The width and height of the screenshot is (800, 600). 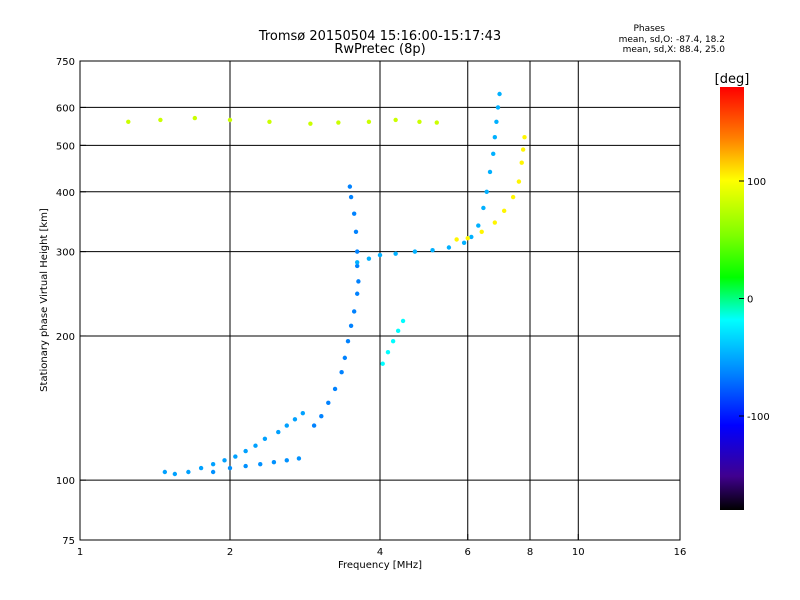 I want to click on y-axis-label: Stationary phase Virtual Height [km], so click(x=44, y=300).